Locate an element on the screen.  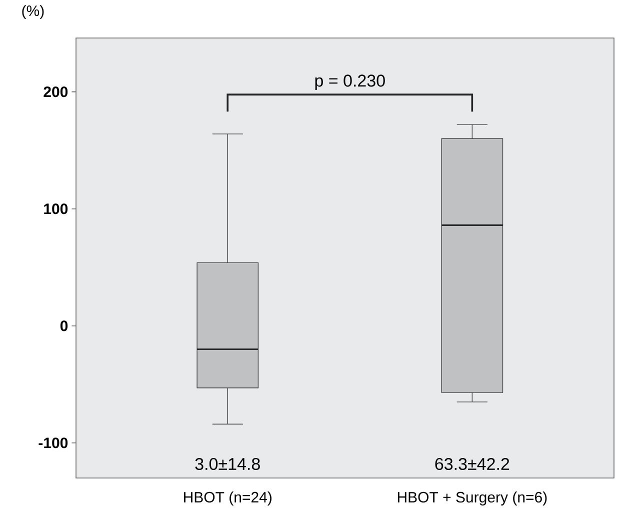
x-tick-label: HBOT (n=24) is located at coordinates (228, 499).